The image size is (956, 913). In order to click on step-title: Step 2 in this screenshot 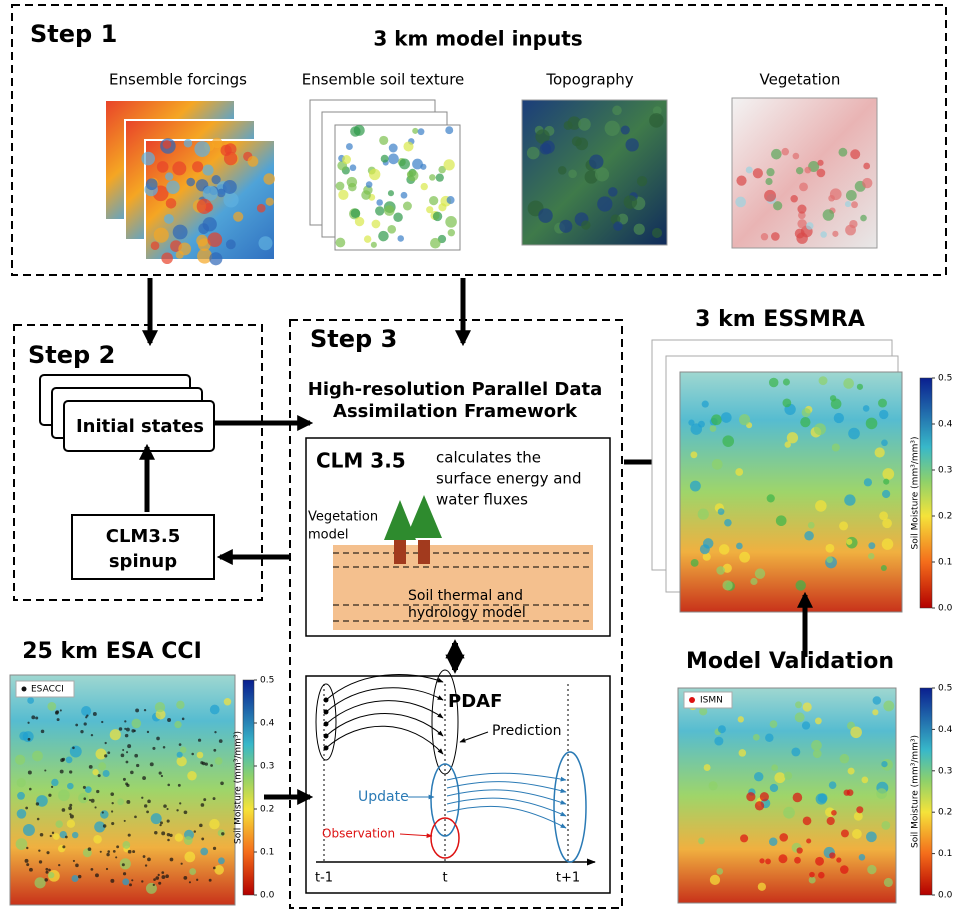, I will do `click(71, 355)`.